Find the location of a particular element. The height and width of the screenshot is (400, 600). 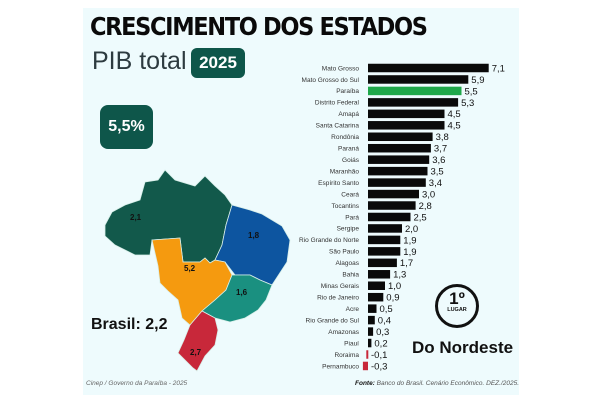

bar-label: Sergipe is located at coordinates (348, 229).